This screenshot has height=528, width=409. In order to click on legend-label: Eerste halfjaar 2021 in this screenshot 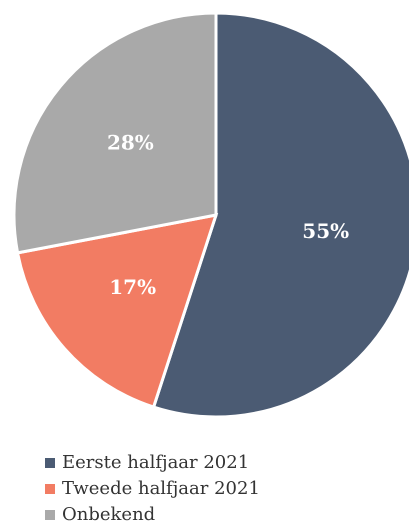, I will do `click(155, 462)`.